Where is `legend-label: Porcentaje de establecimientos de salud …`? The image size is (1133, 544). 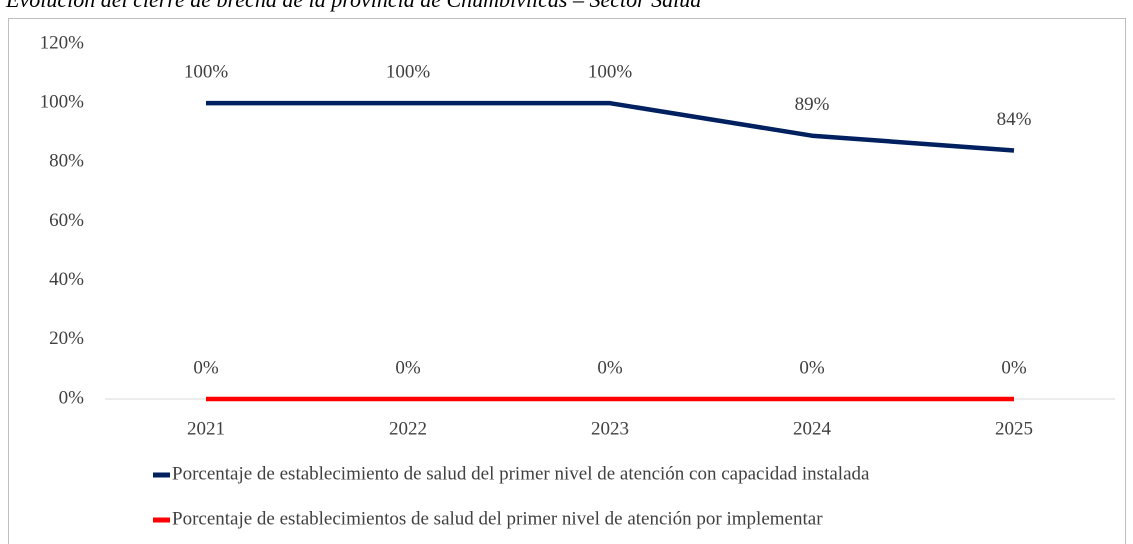 legend-label: Porcentaje de establecimientos de salud … is located at coordinates (497, 518).